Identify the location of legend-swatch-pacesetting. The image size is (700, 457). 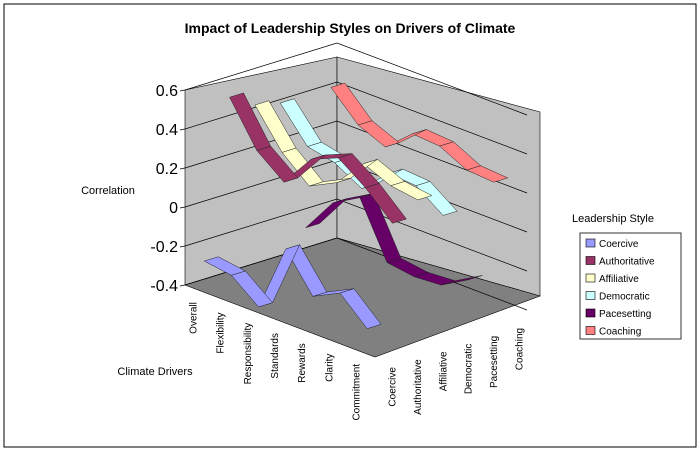
(590, 313).